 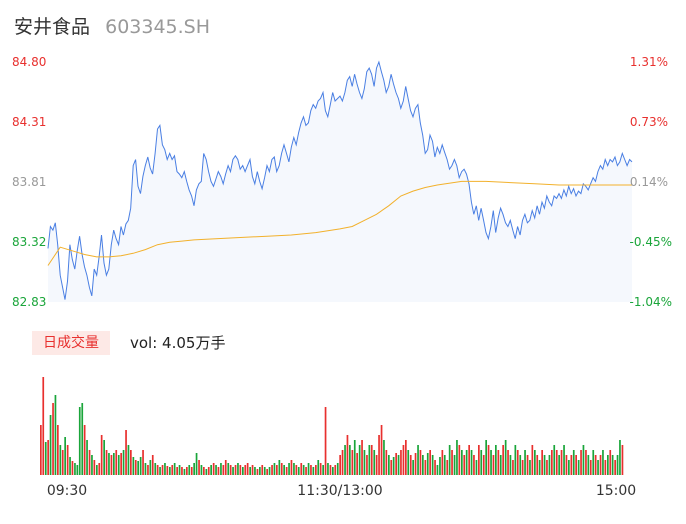 I want to click on stock-name: 安井食品, so click(x=52, y=27).